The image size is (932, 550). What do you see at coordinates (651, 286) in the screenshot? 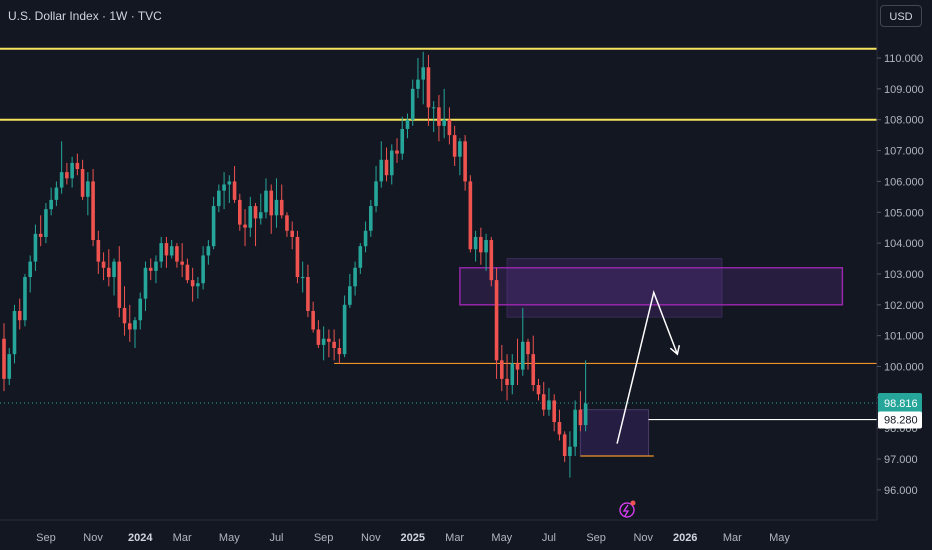
I see `supply-zone-inner` at bounding box center [651, 286].